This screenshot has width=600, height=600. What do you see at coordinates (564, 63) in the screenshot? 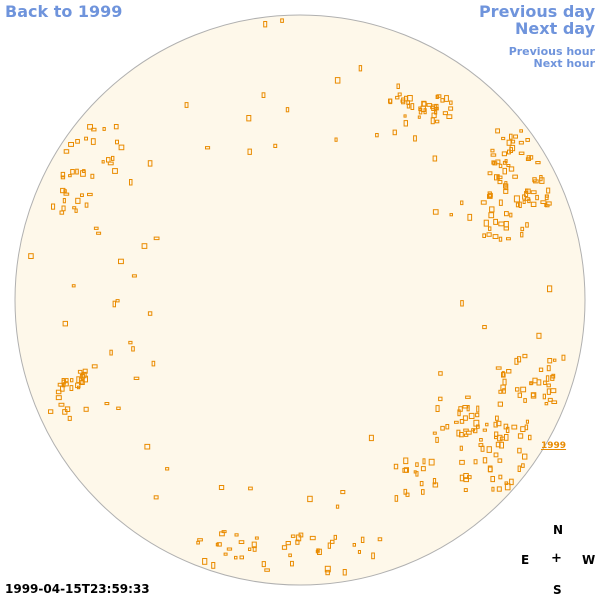
I see `next-hour-link: Next hour` at bounding box center [564, 63].